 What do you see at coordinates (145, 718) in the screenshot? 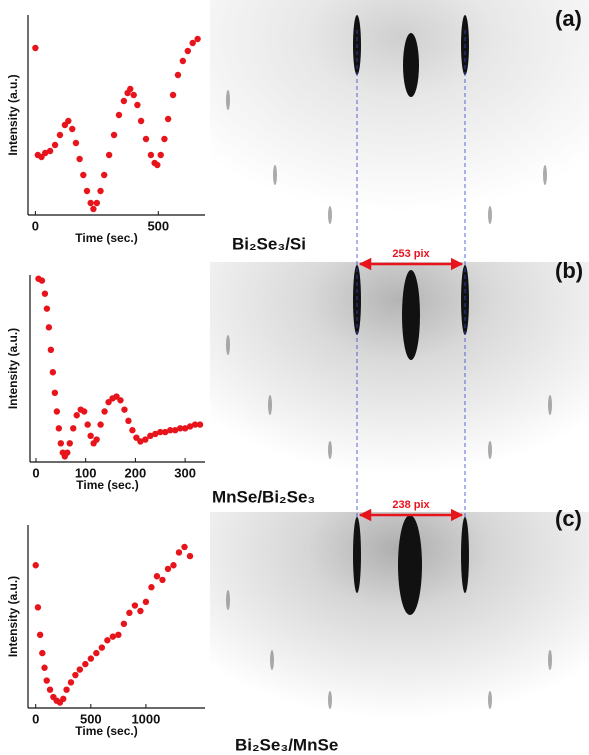
I see `x-tick-label: 1000` at bounding box center [145, 718].